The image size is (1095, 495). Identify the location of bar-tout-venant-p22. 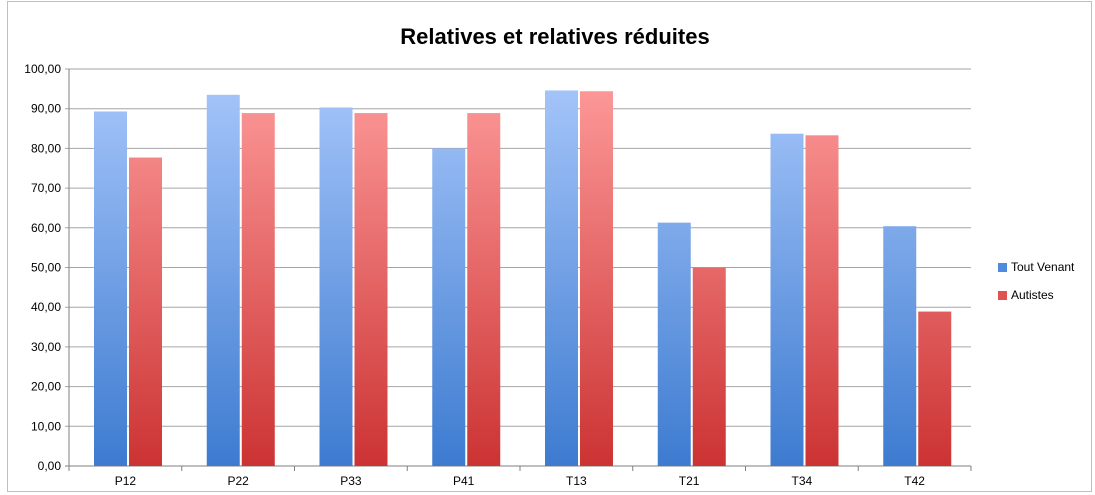
(223, 280).